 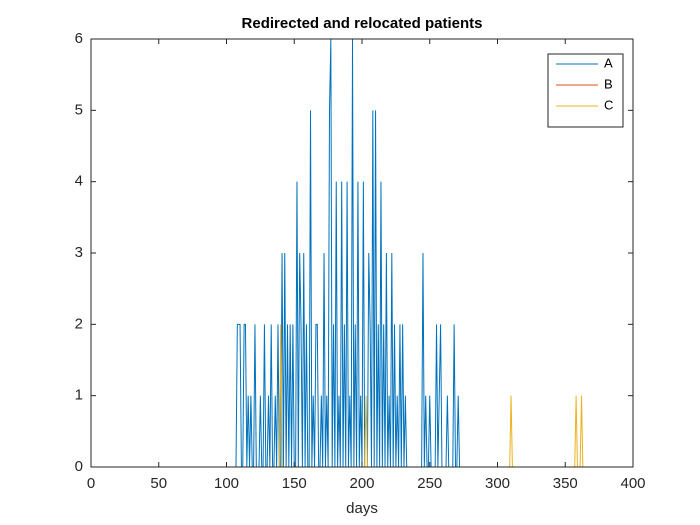 I want to click on y-tick-label: 3, so click(x=79, y=252).